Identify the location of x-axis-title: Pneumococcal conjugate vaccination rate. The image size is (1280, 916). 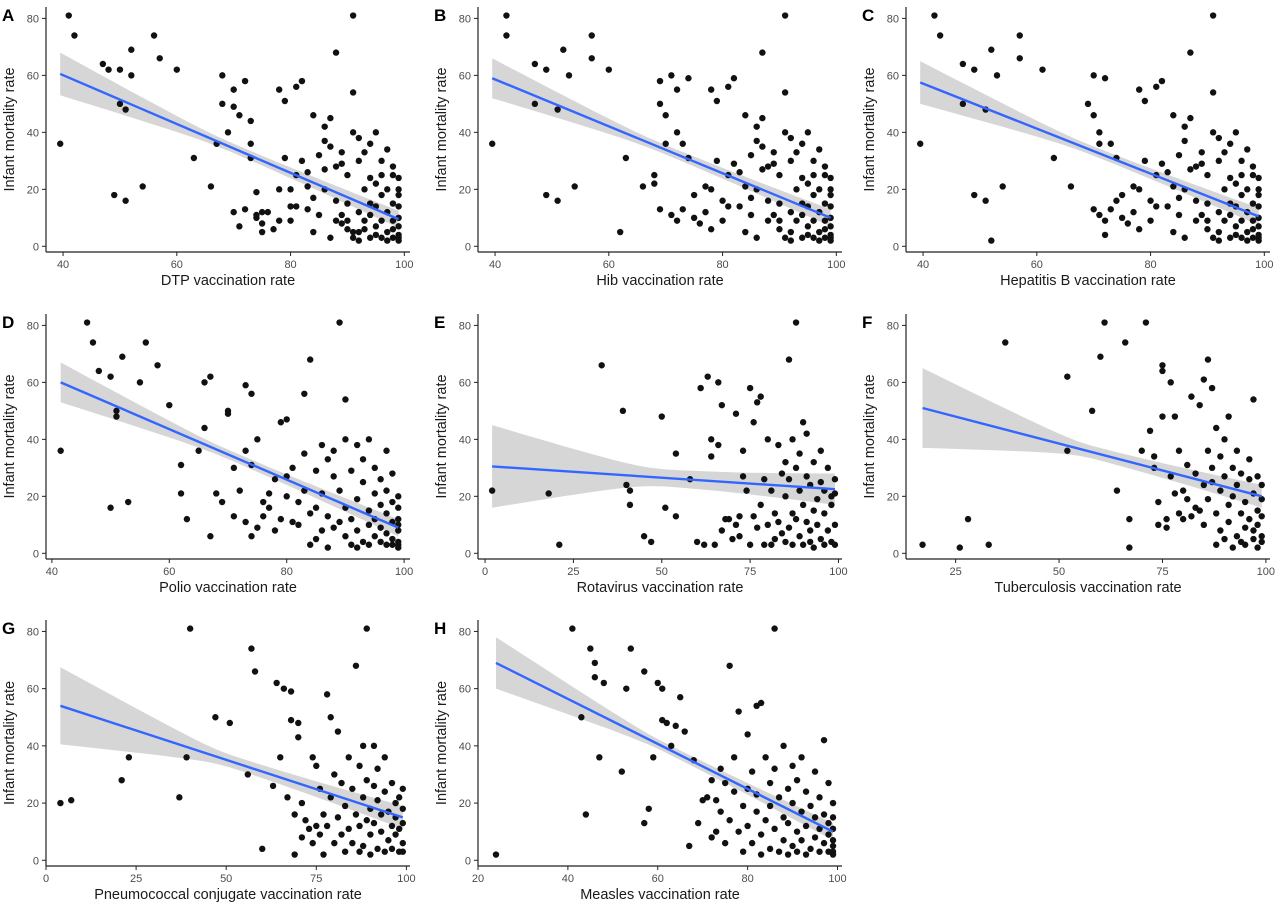
(228, 895).